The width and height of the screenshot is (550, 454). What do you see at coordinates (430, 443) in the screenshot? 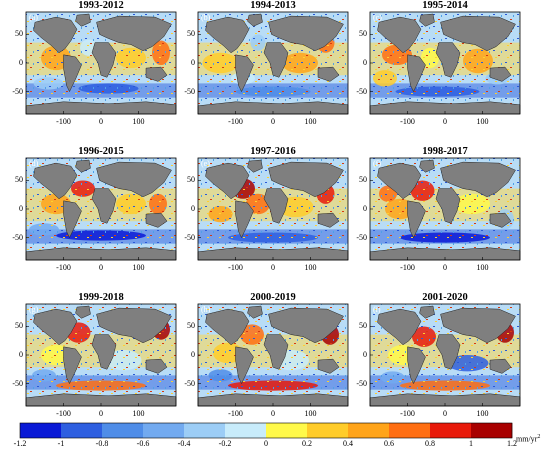
I see `colorbar-tick-label: 0.8` at bounding box center [430, 443].